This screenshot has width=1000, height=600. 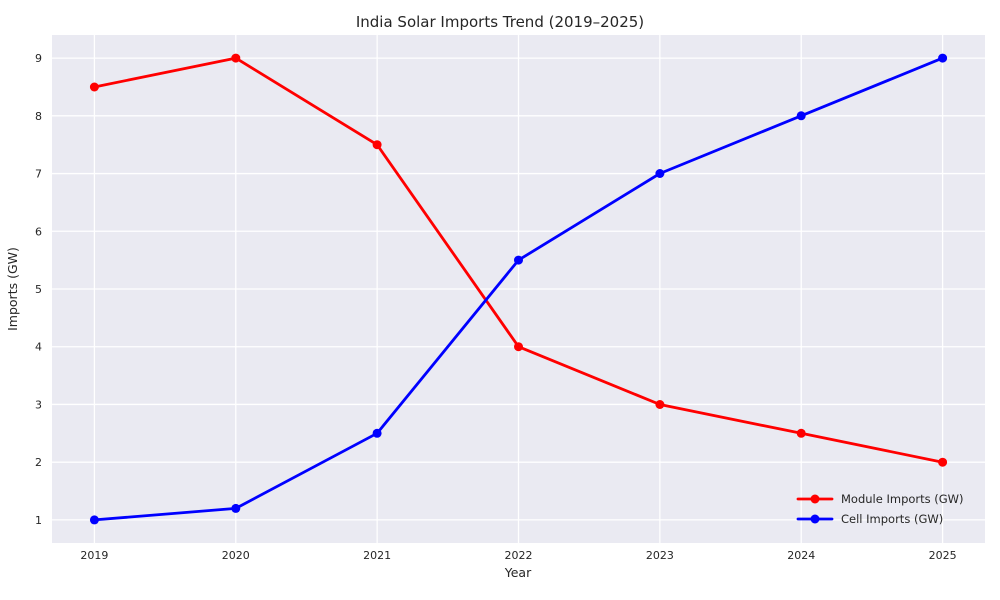 What do you see at coordinates (38, 462) in the screenshot?
I see `y-tick-label: 2` at bounding box center [38, 462].